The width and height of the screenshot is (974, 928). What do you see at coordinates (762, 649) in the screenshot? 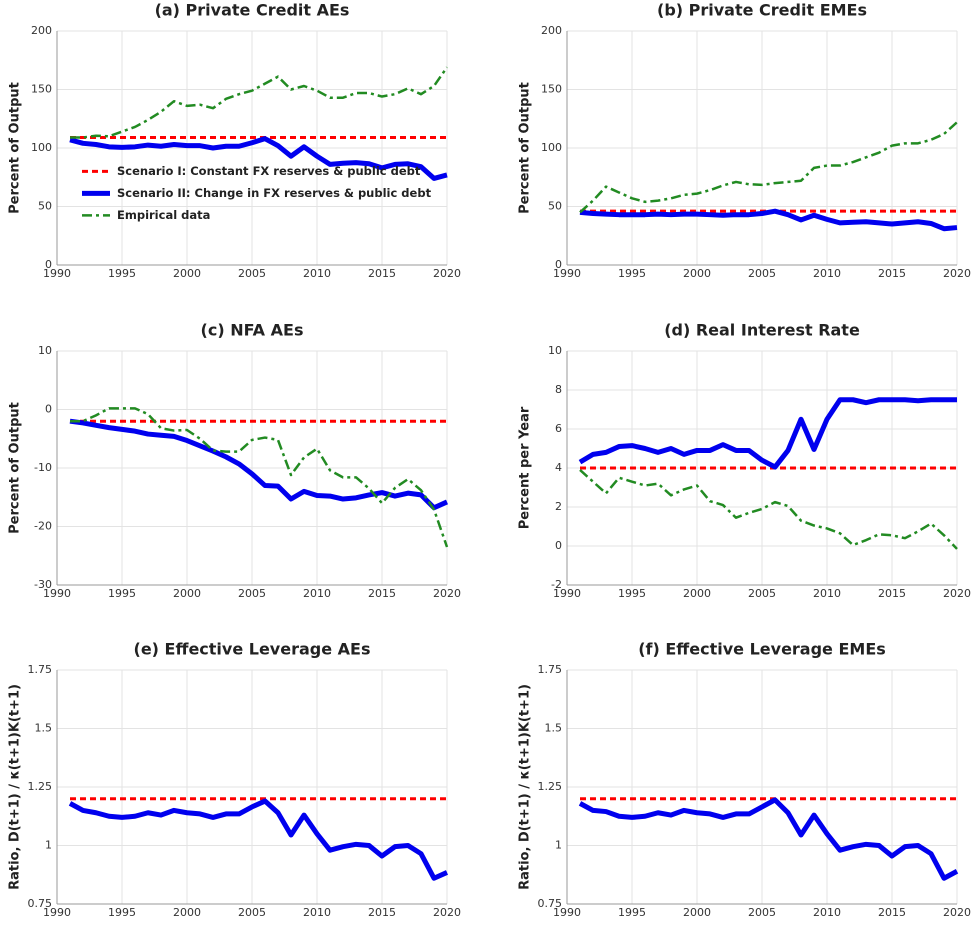
I see `panel-title: (f) Effective Leverage EMEs` at bounding box center [762, 649].